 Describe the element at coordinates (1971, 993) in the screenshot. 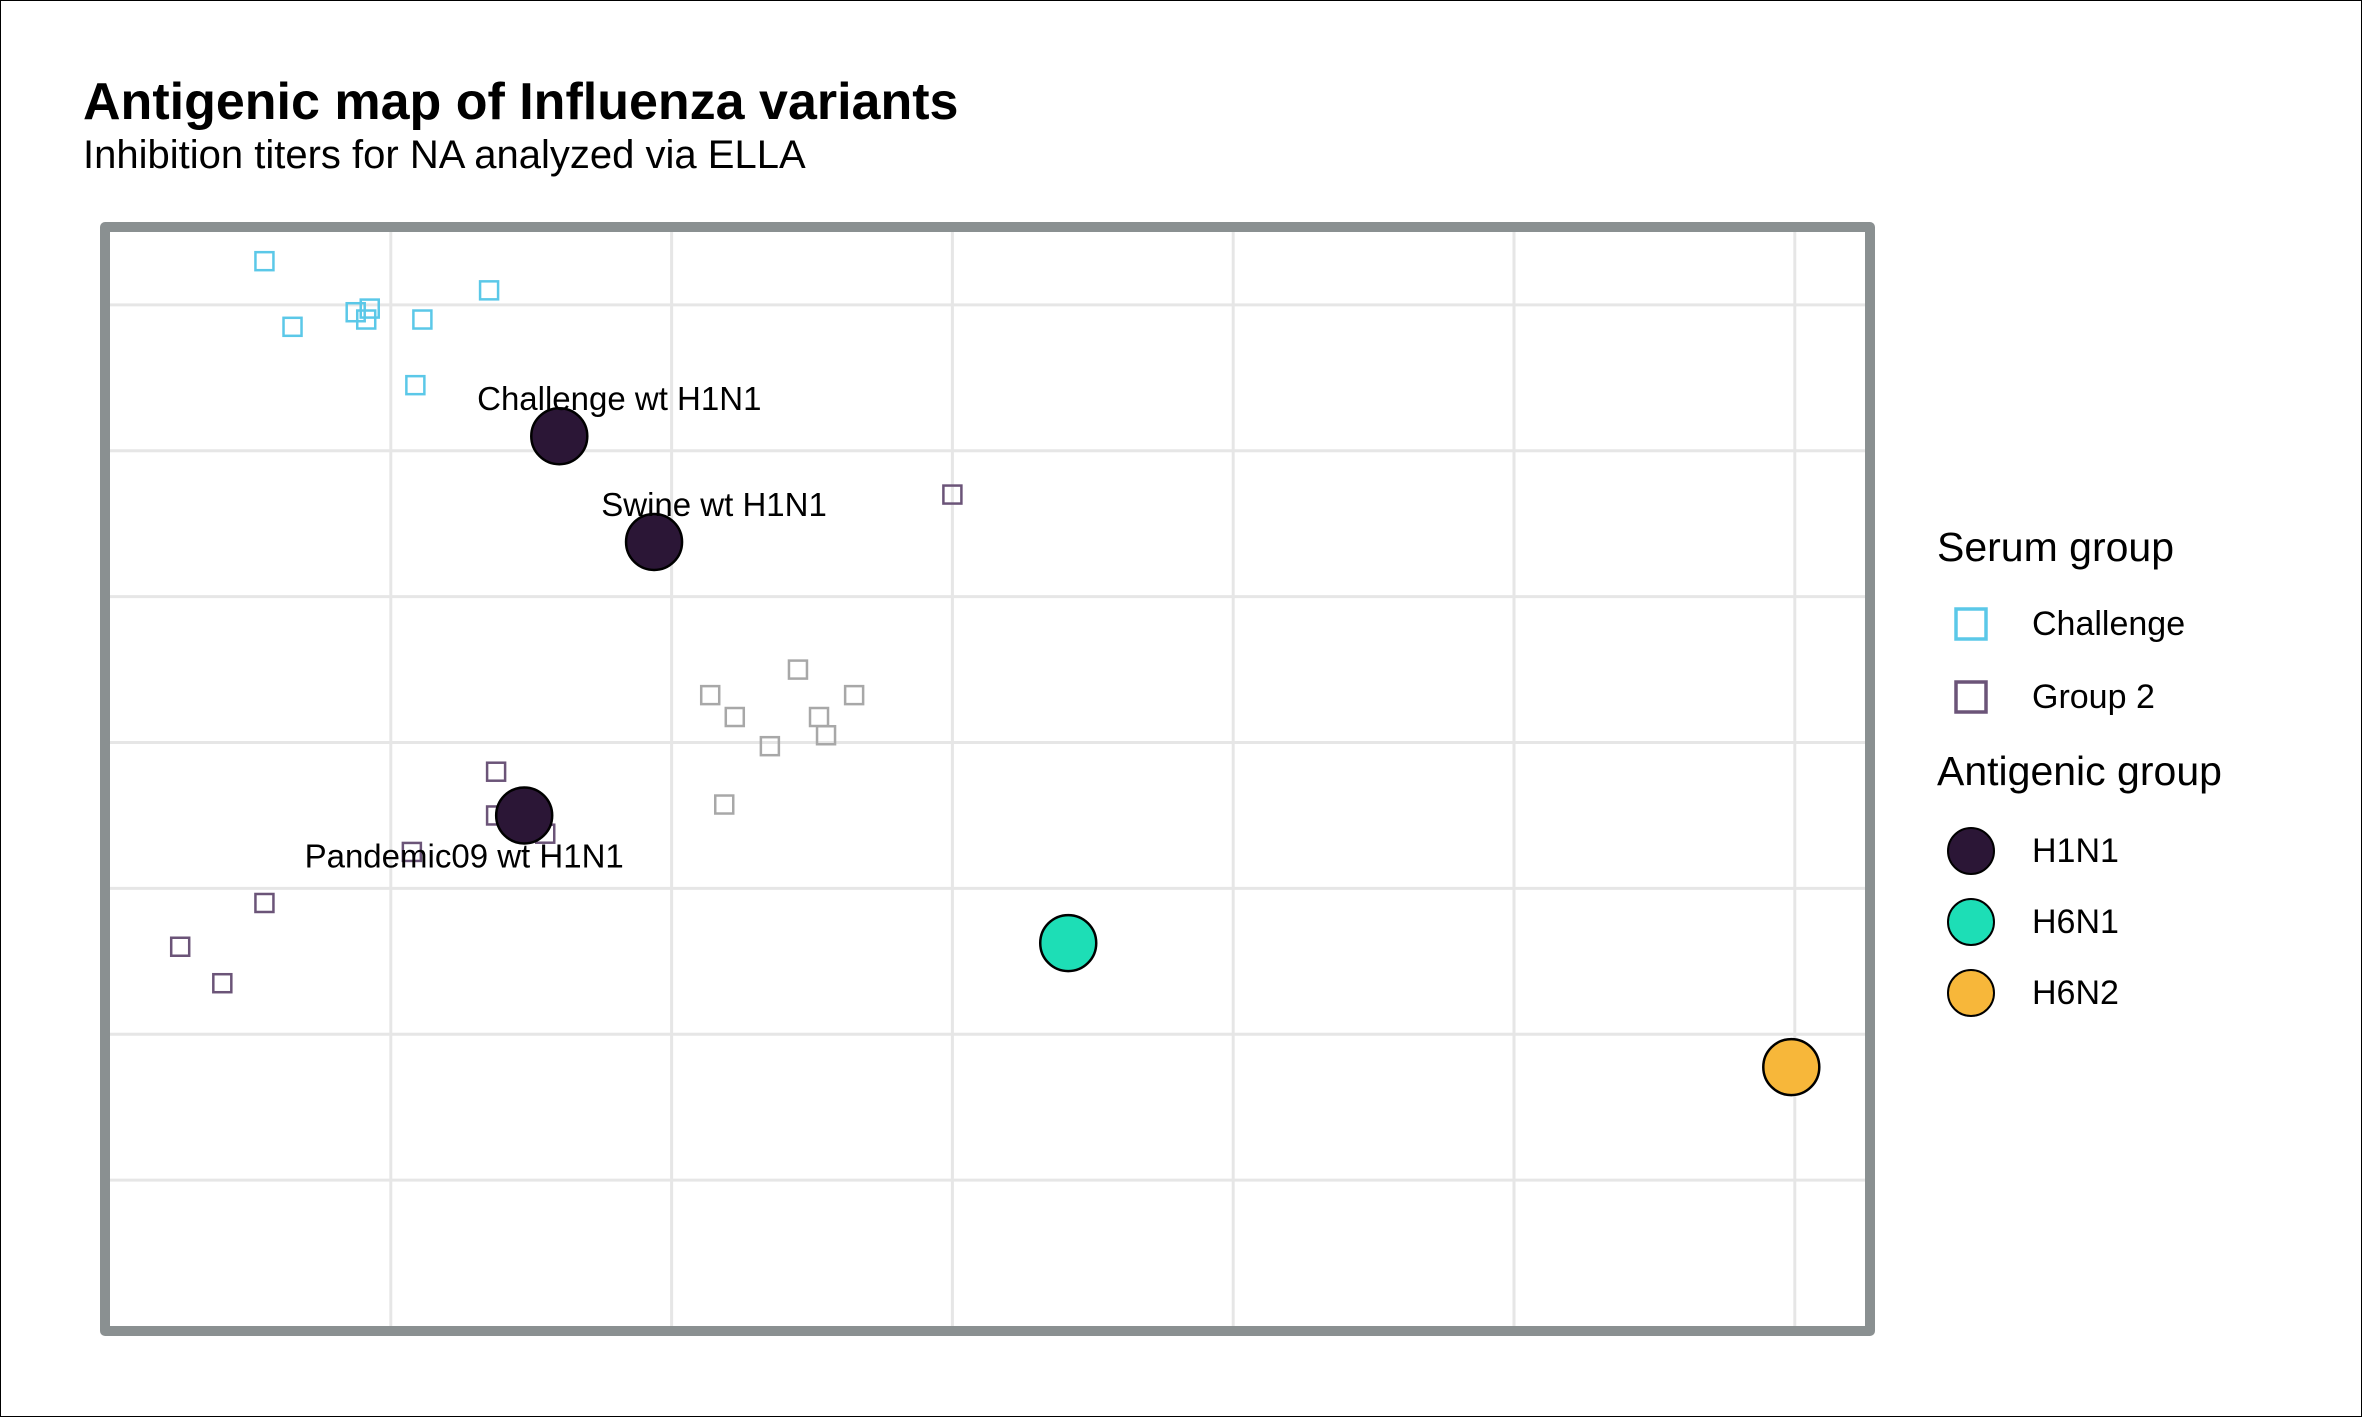

I see `legend-key-h6n2` at that location.